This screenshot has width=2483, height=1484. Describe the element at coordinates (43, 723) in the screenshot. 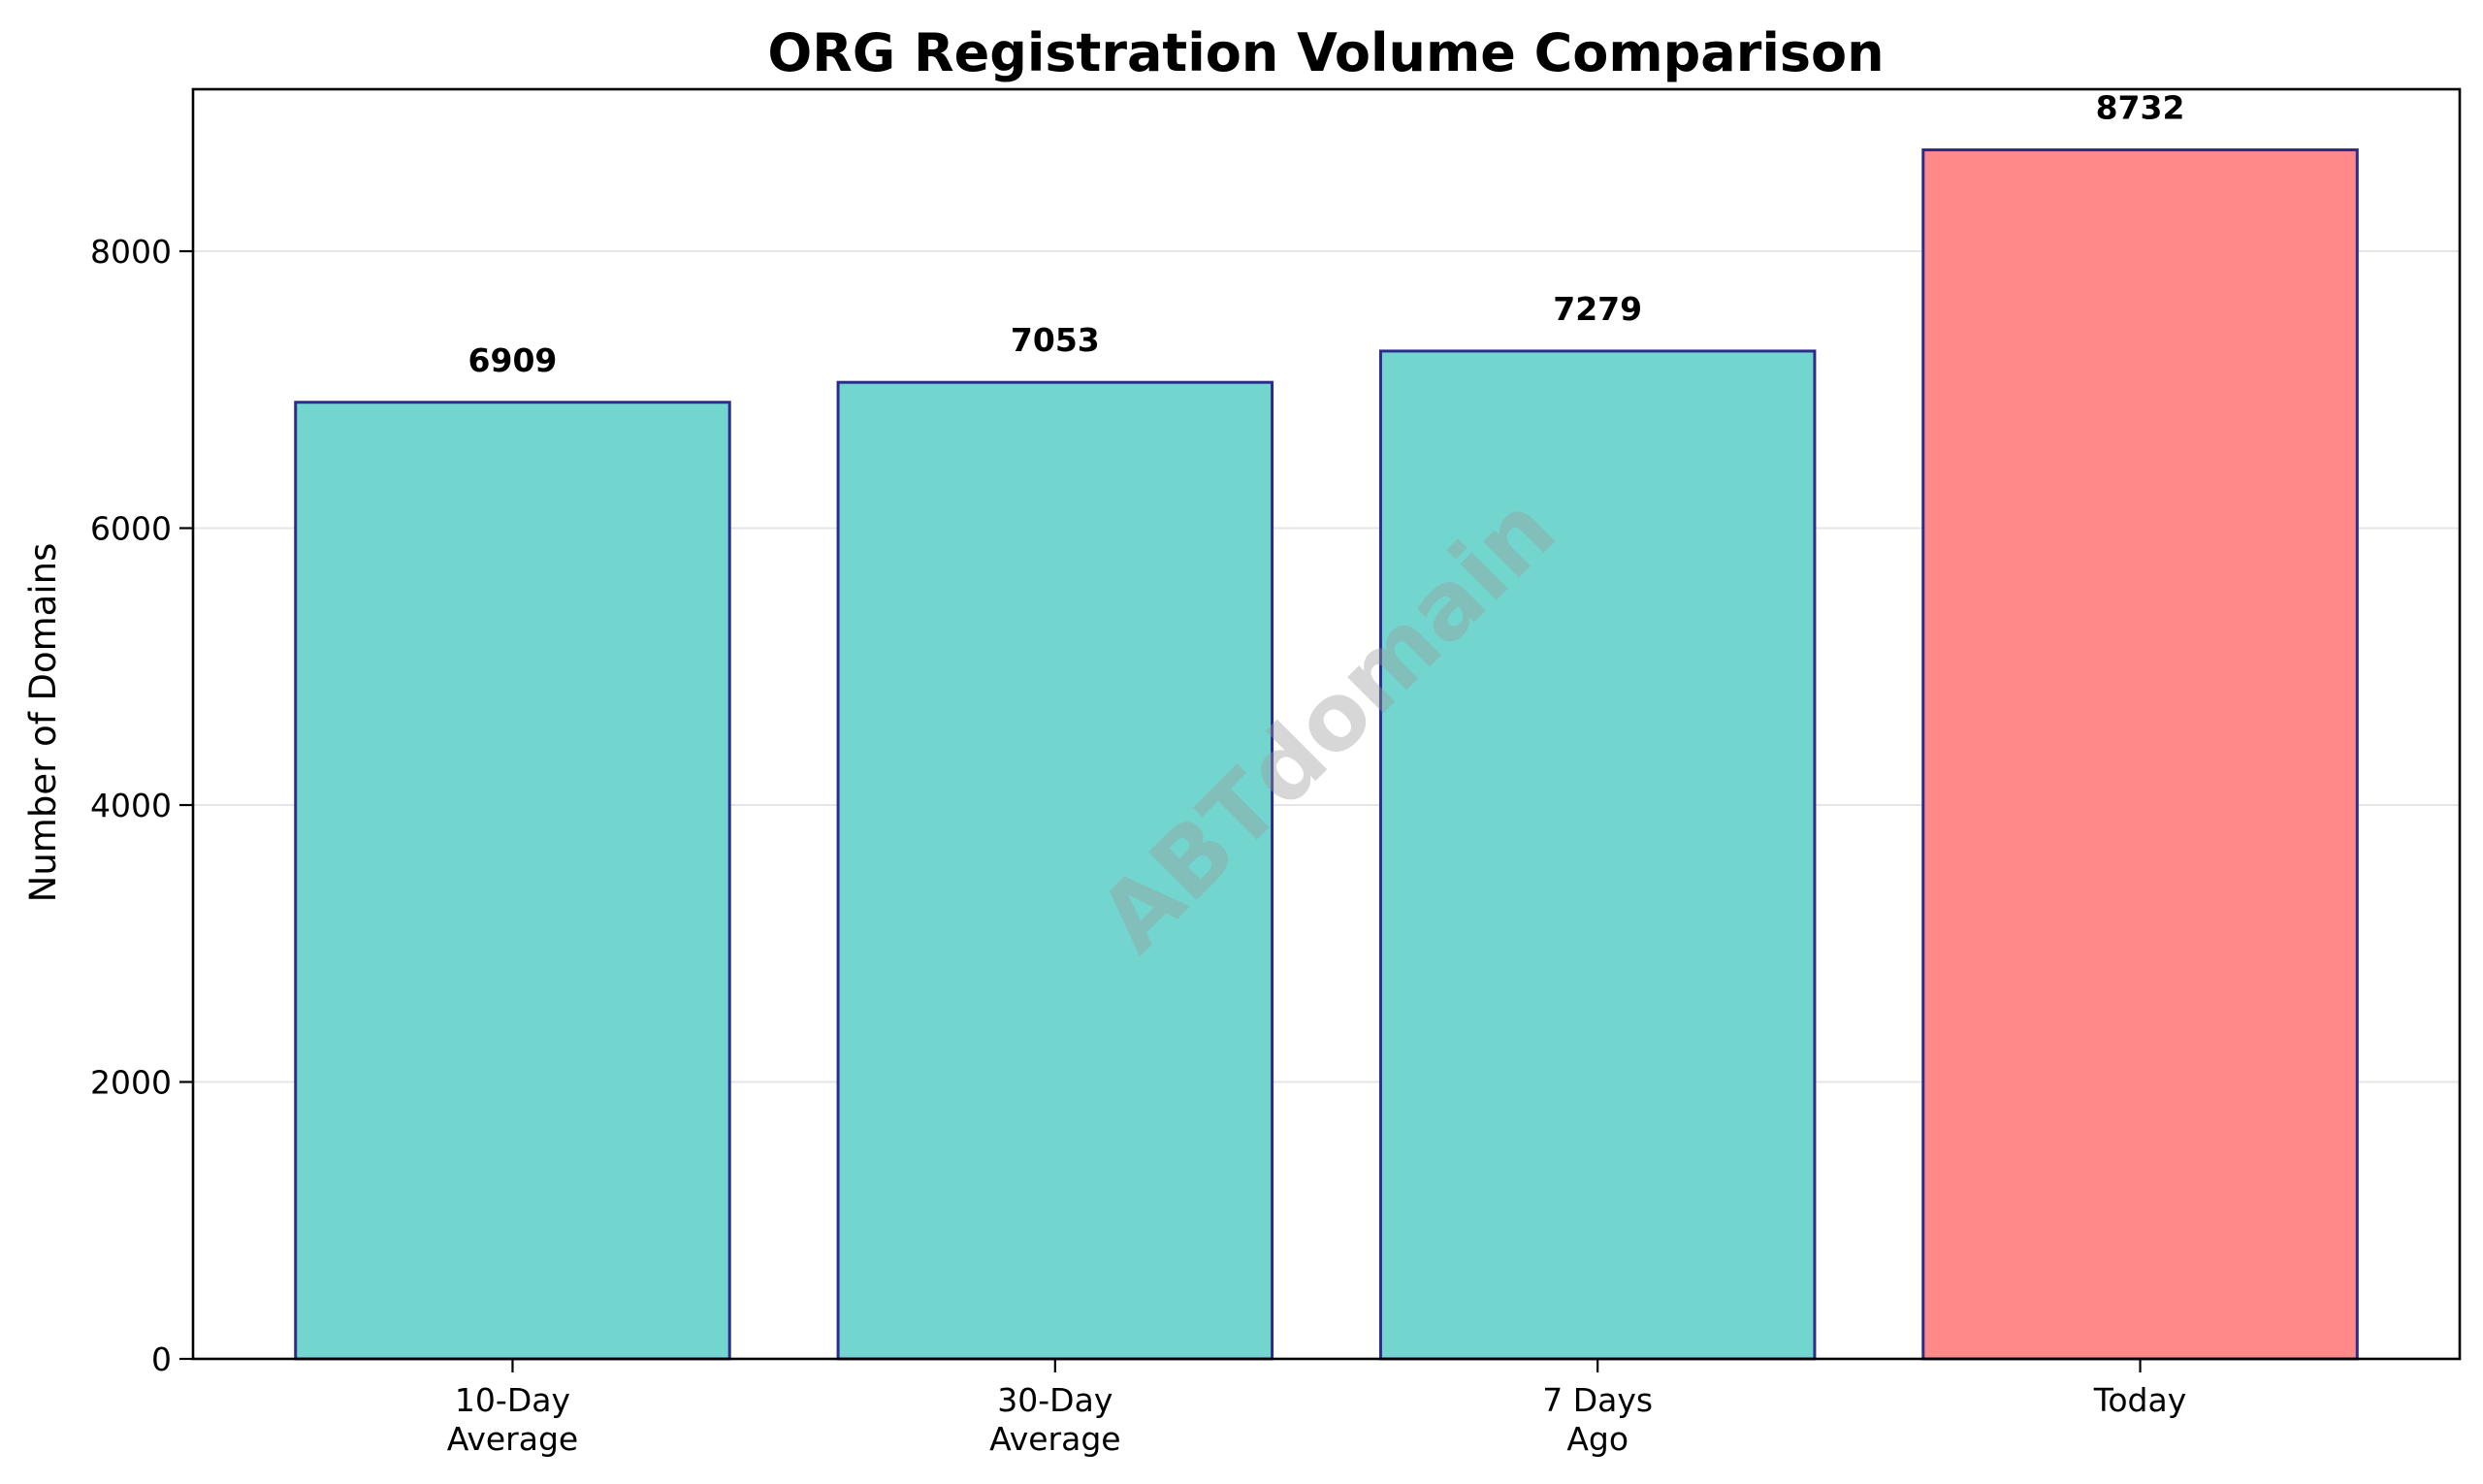

I see `y-axis-label: Number of Domains` at that location.